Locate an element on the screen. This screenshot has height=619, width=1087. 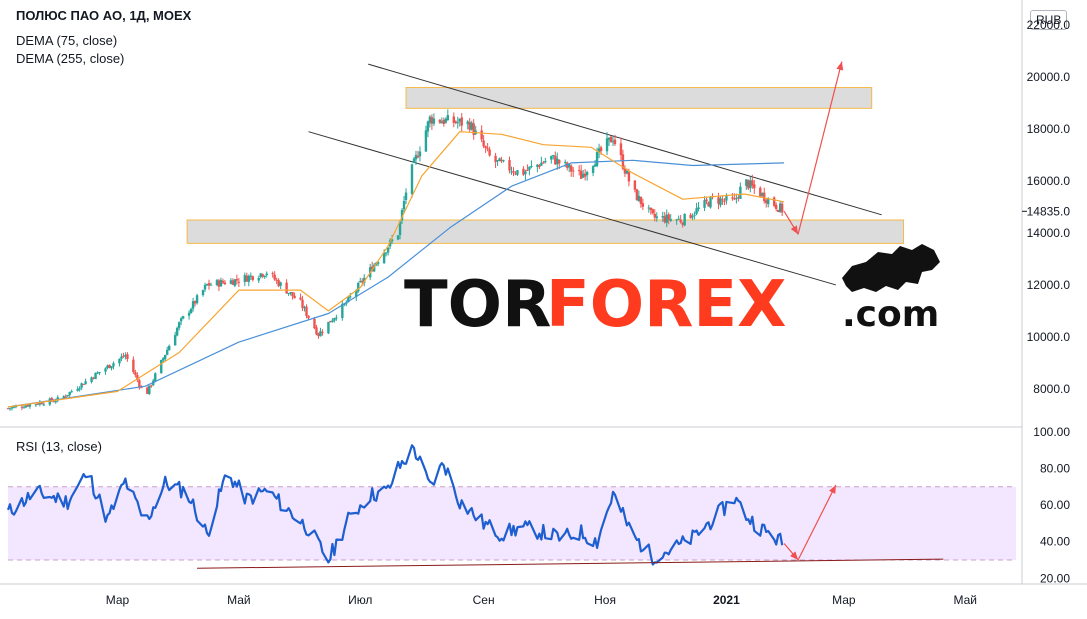
price-tick-label: 14000.0 is located at coordinates (1049, 233).